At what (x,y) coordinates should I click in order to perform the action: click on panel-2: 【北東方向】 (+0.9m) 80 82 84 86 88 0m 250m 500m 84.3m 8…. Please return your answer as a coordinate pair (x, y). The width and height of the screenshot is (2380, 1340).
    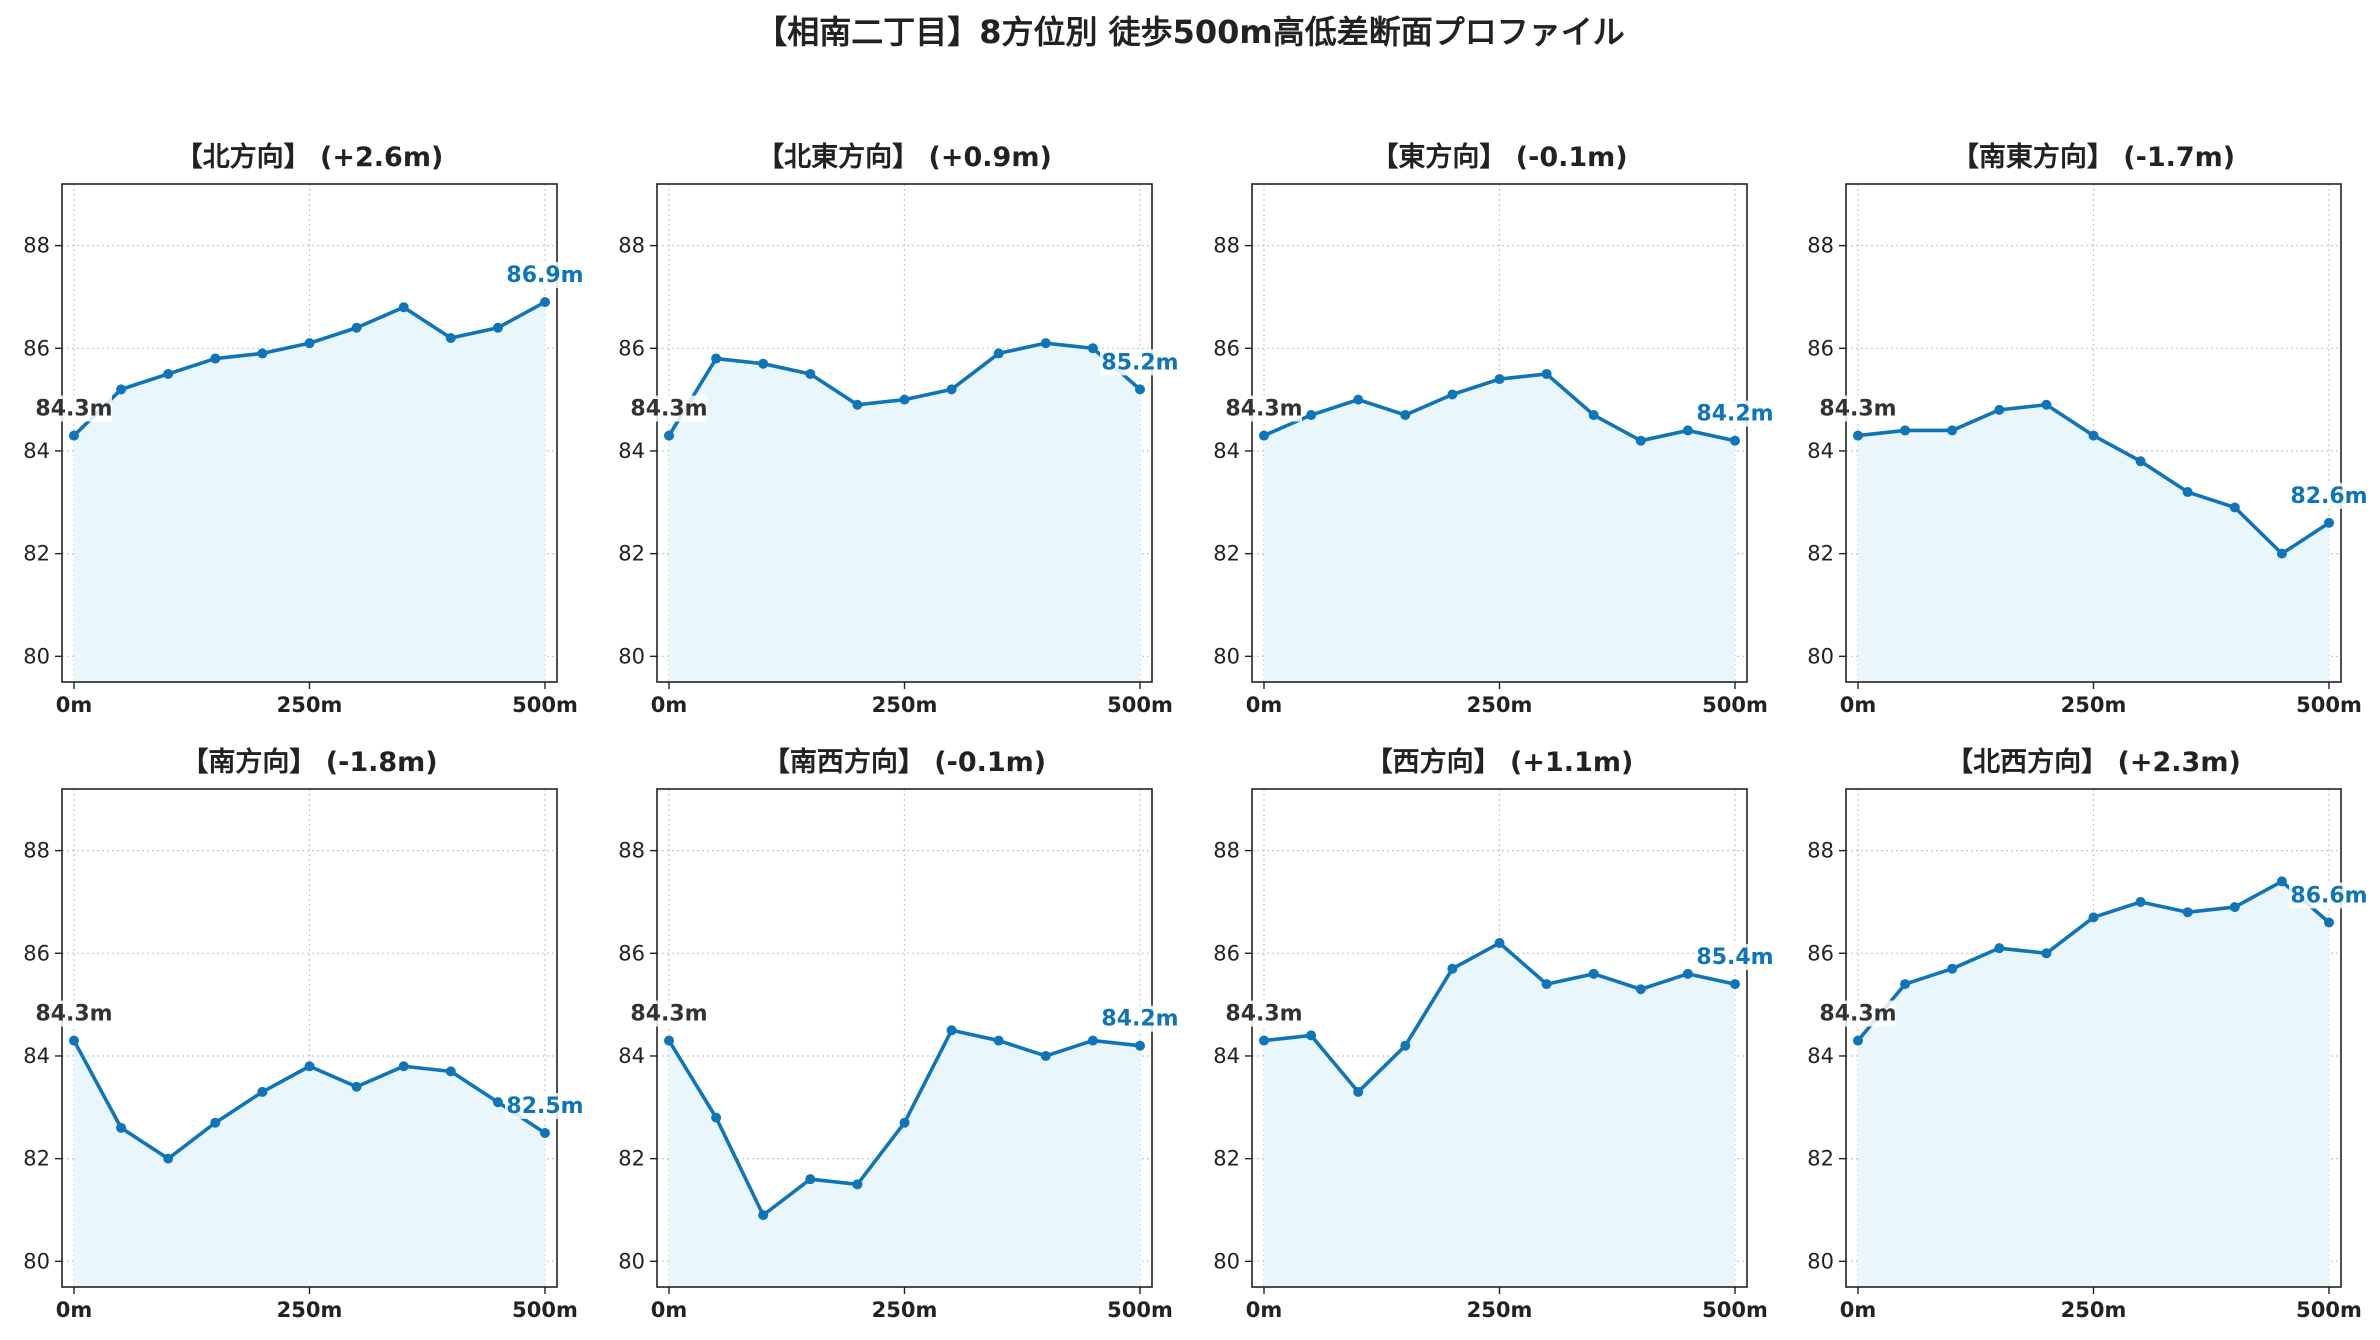
    Looking at the image, I should click on (899, 429).